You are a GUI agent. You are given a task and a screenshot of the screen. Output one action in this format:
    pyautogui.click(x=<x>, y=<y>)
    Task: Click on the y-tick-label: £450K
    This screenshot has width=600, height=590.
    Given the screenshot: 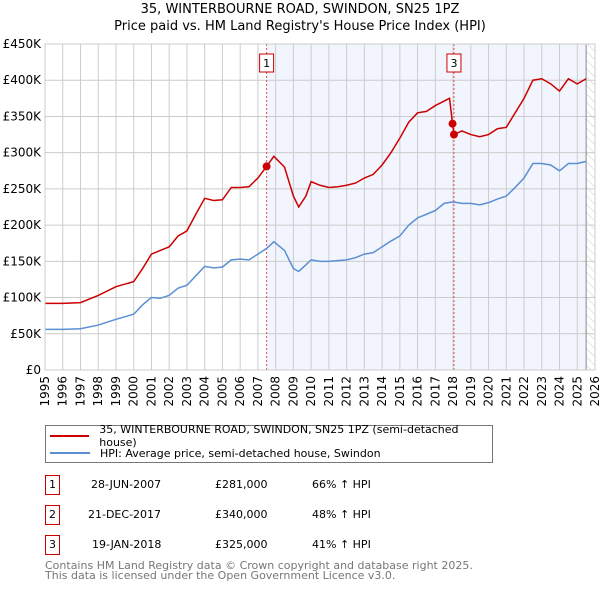 What is the action you would take?
    pyautogui.click(x=23, y=44)
    